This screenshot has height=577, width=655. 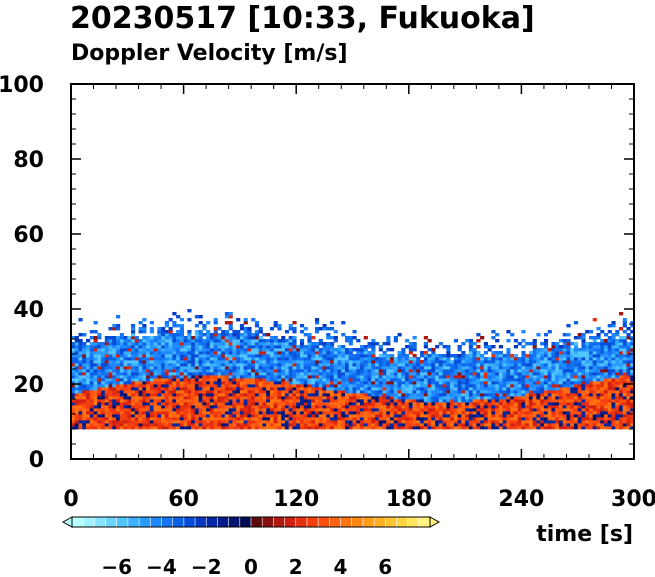 I want to click on colorbar-swatch, so click(x=156, y=522).